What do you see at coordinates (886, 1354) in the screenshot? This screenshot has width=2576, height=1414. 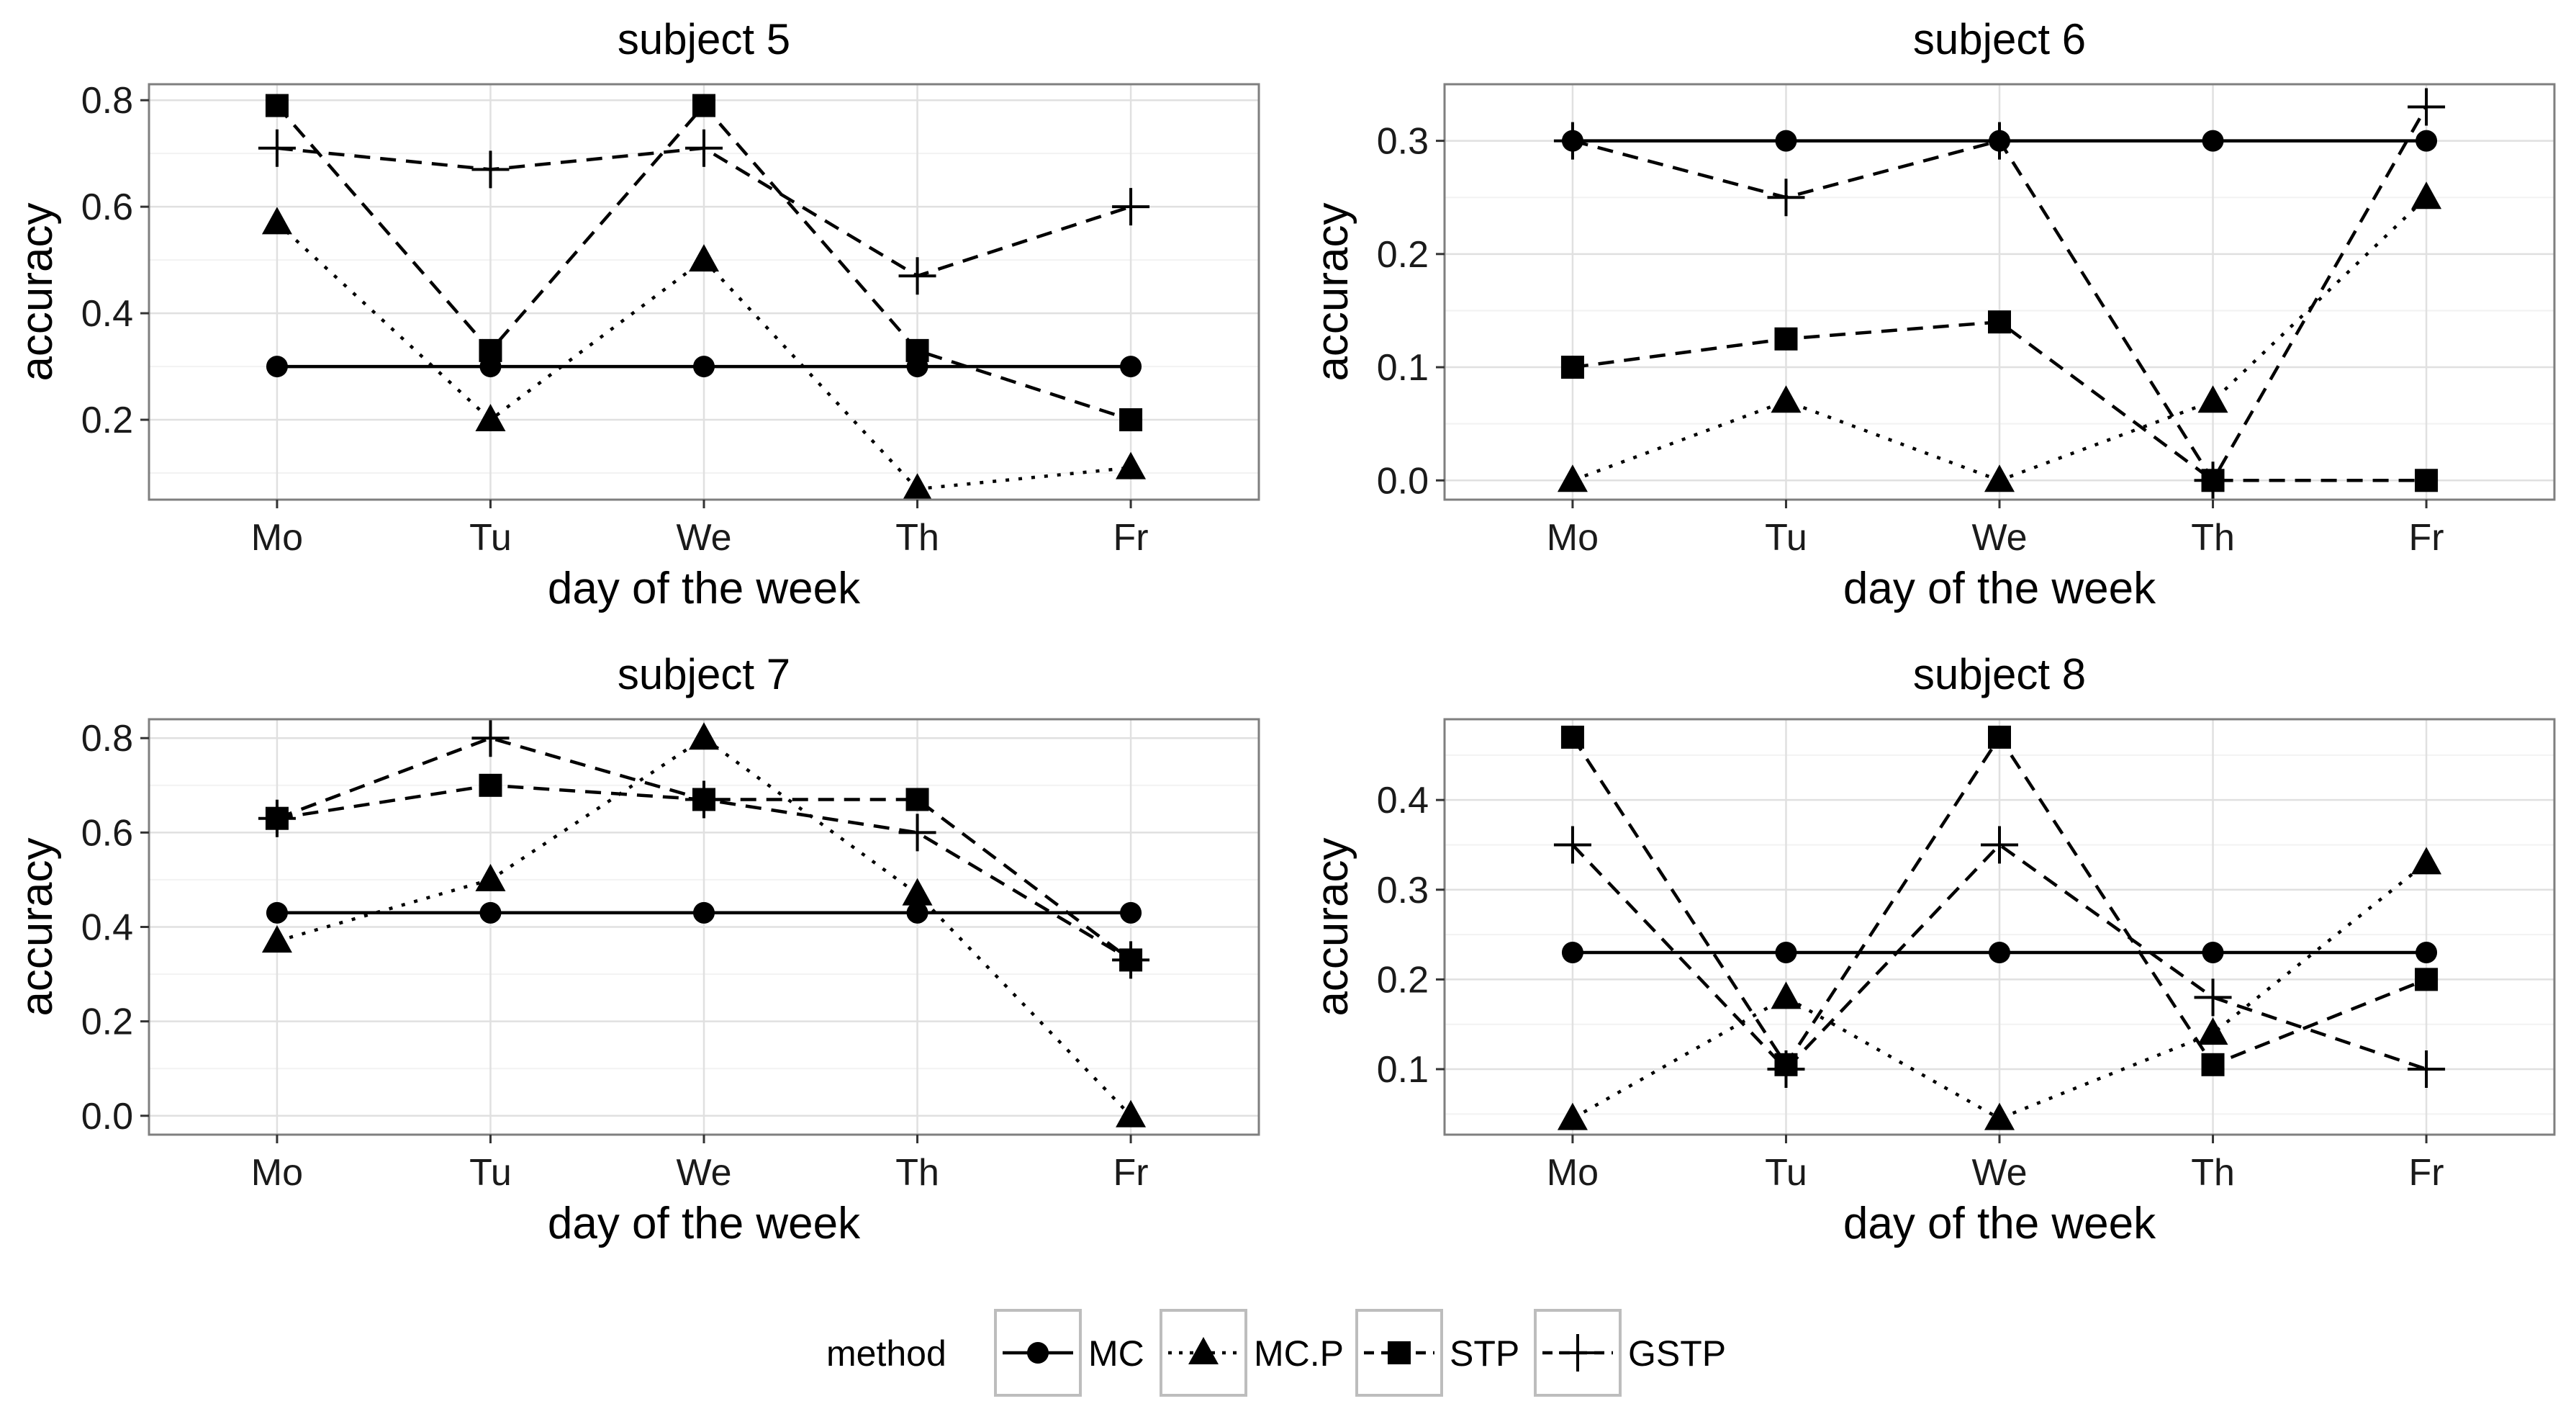 I see `legend-title: method` at bounding box center [886, 1354].